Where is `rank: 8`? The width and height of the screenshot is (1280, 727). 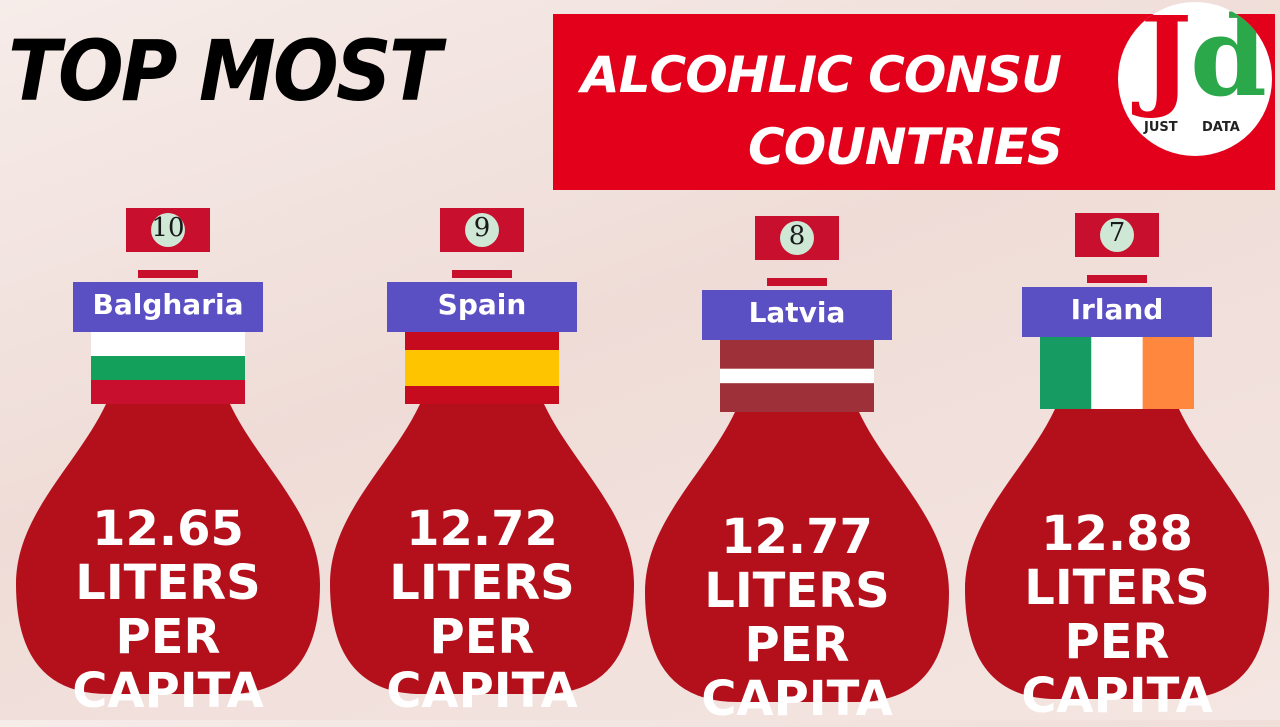
rank: 8 is located at coordinates (797, 236).